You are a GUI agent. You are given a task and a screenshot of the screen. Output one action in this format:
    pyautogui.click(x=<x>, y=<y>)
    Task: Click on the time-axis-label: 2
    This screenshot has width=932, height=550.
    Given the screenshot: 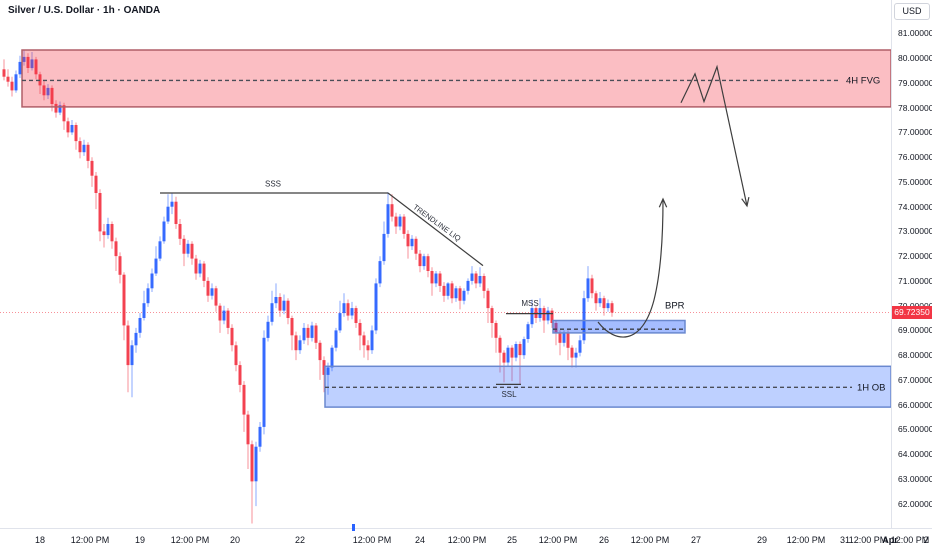 What is the action you would take?
    pyautogui.click(x=926, y=540)
    